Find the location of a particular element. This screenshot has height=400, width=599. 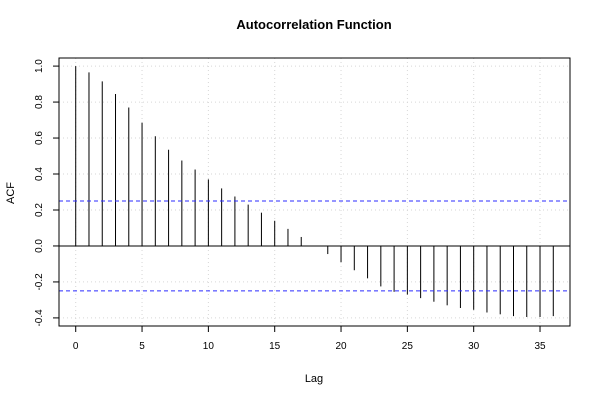

x-tick-label: 15 is located at coordinates (275, 346).